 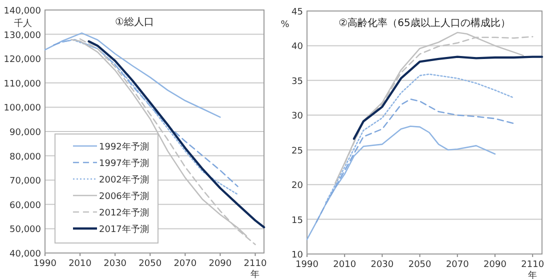 I want to click on y-tick-label: 15, so click(x=297, y=221).